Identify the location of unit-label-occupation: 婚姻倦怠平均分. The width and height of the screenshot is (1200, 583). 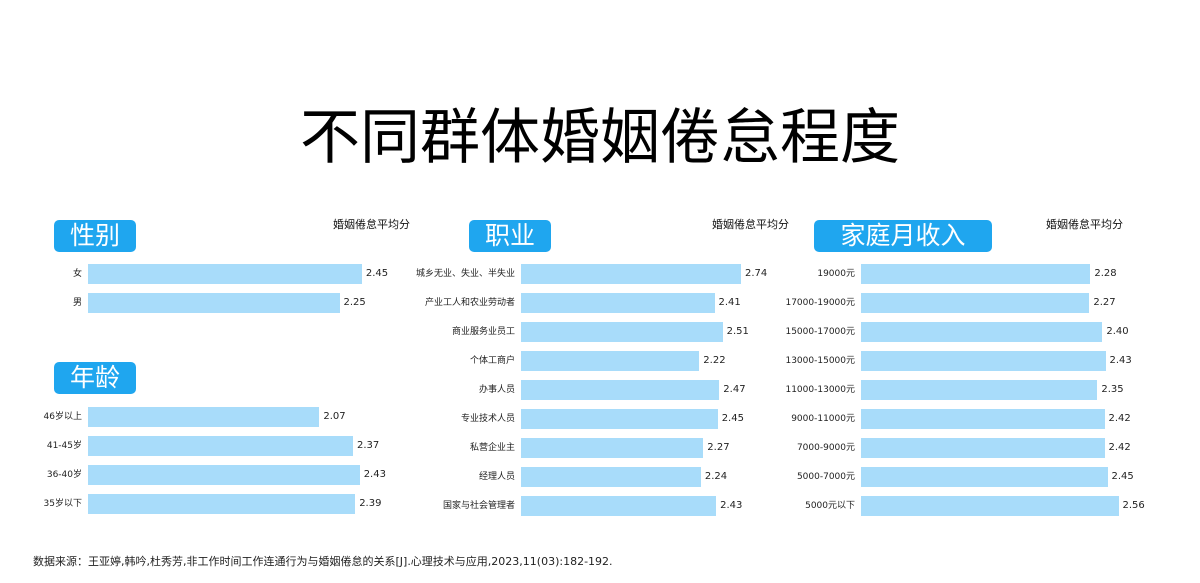
(750, 224).